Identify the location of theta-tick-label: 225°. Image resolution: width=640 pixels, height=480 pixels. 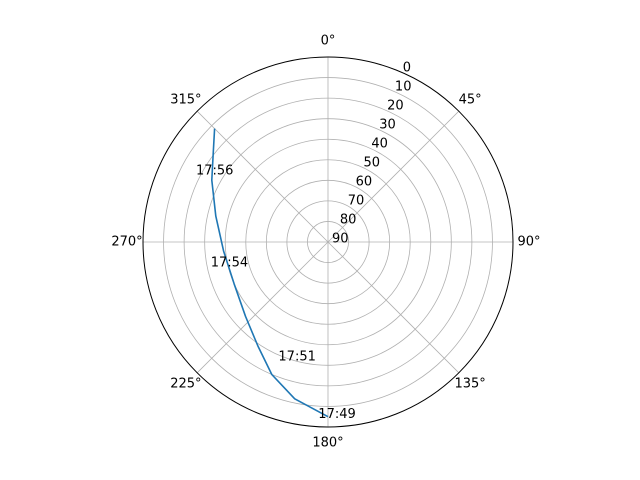
(185, 384).